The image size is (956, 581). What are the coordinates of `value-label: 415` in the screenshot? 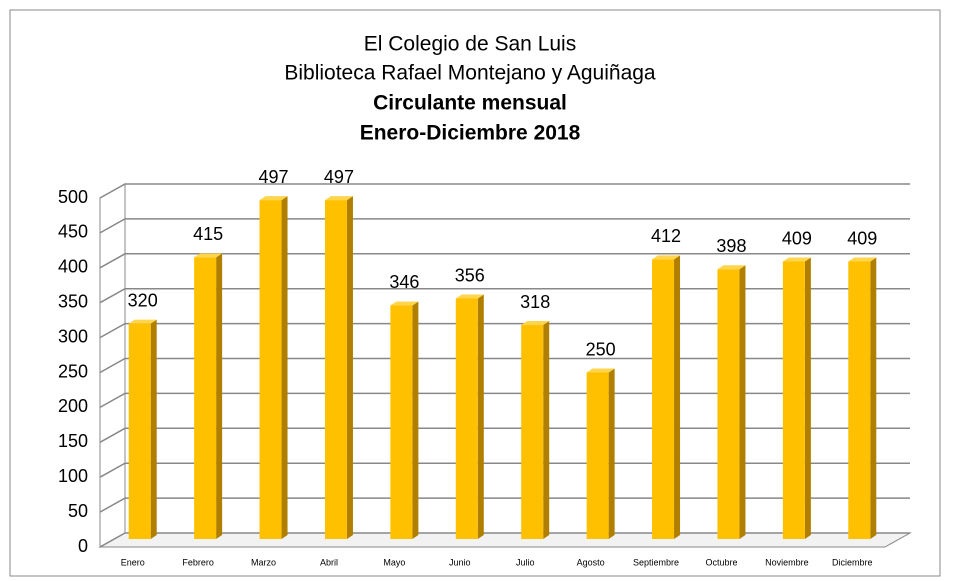 It's located at (208, 234).